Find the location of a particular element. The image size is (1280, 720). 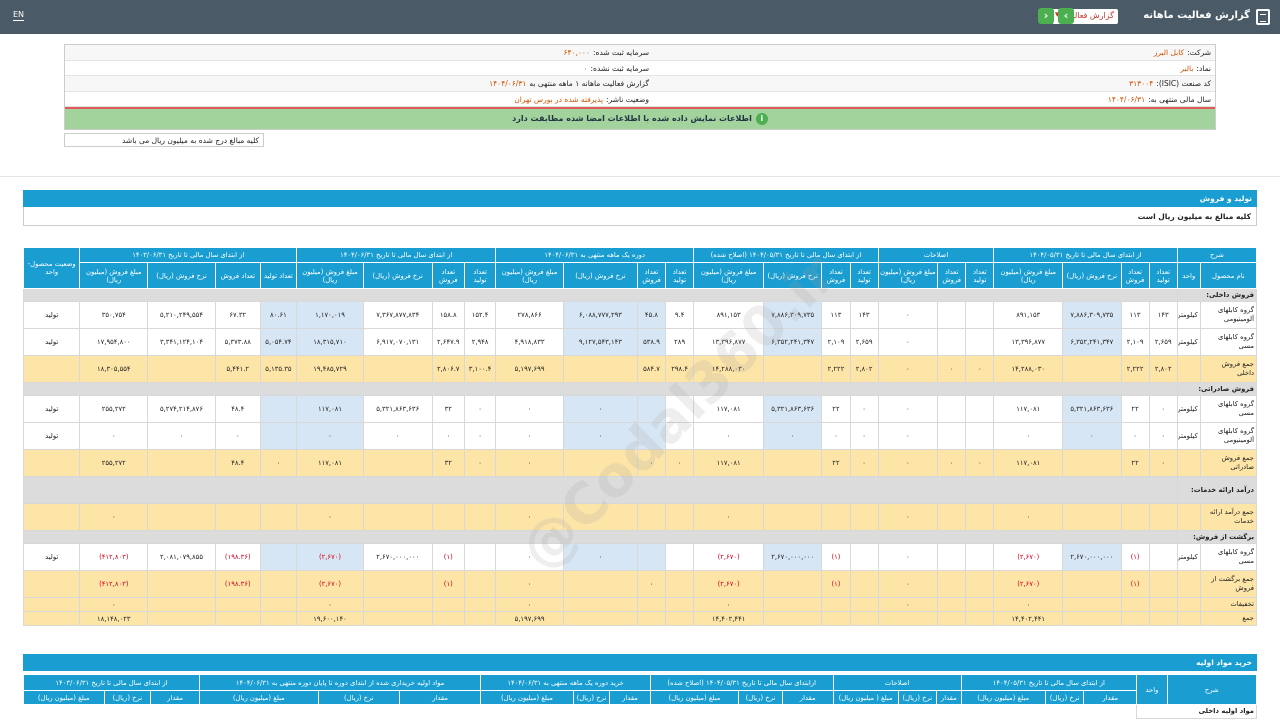

table-cell: ۲,۶۷۰,۰۰۰,۰۰۰ is located at coordinates (793, 557).